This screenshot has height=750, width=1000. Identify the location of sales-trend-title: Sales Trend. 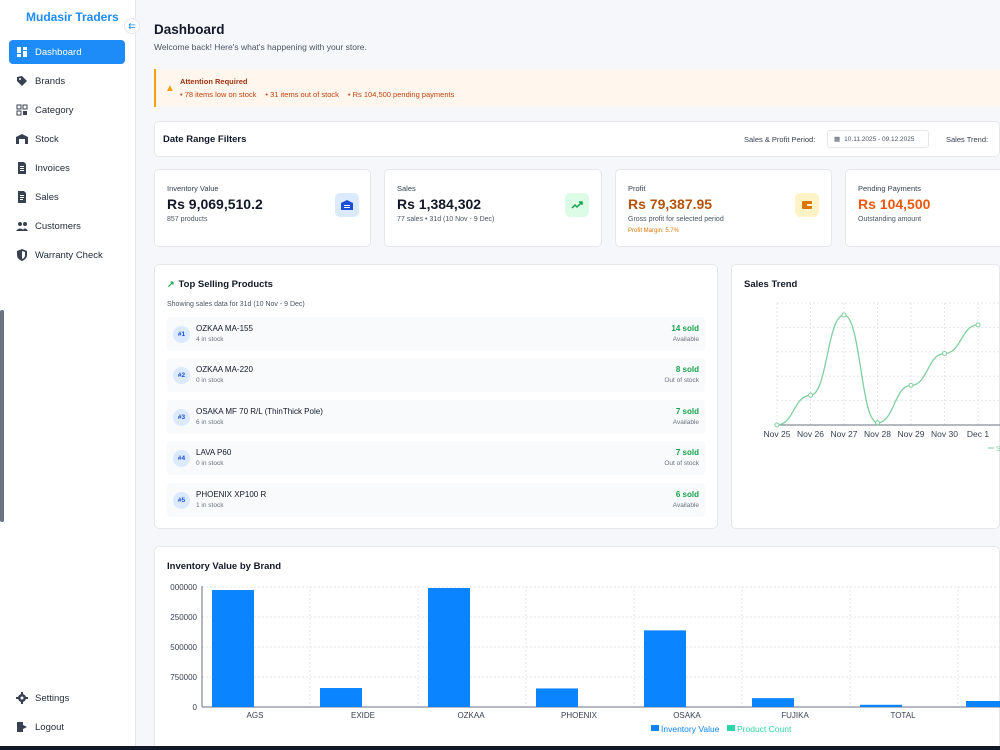
(771, 284).